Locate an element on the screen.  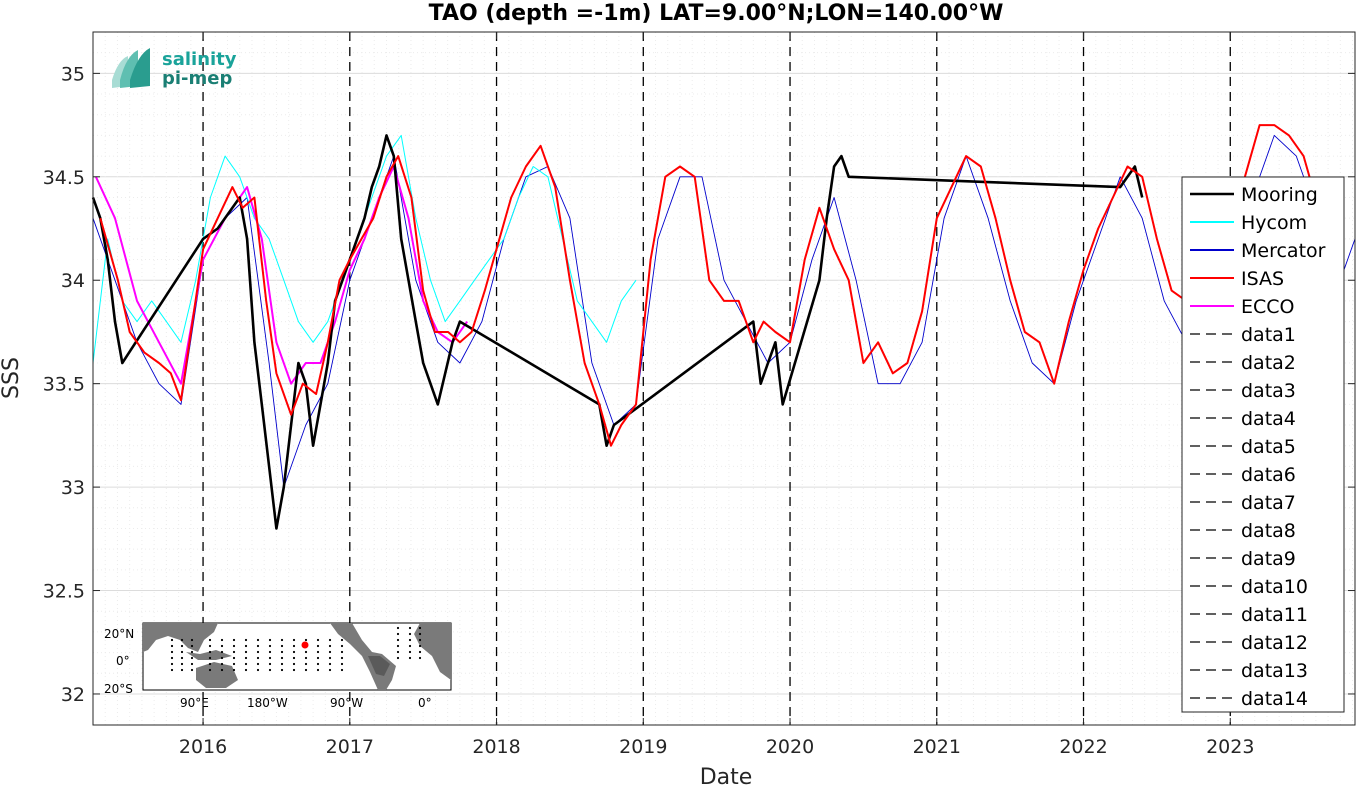
y-tick-label: 33.5 is located at coordinates (64, 385).